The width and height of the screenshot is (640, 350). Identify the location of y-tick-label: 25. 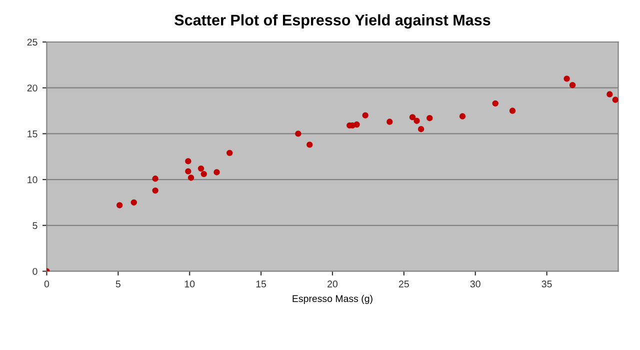
(32, 42).